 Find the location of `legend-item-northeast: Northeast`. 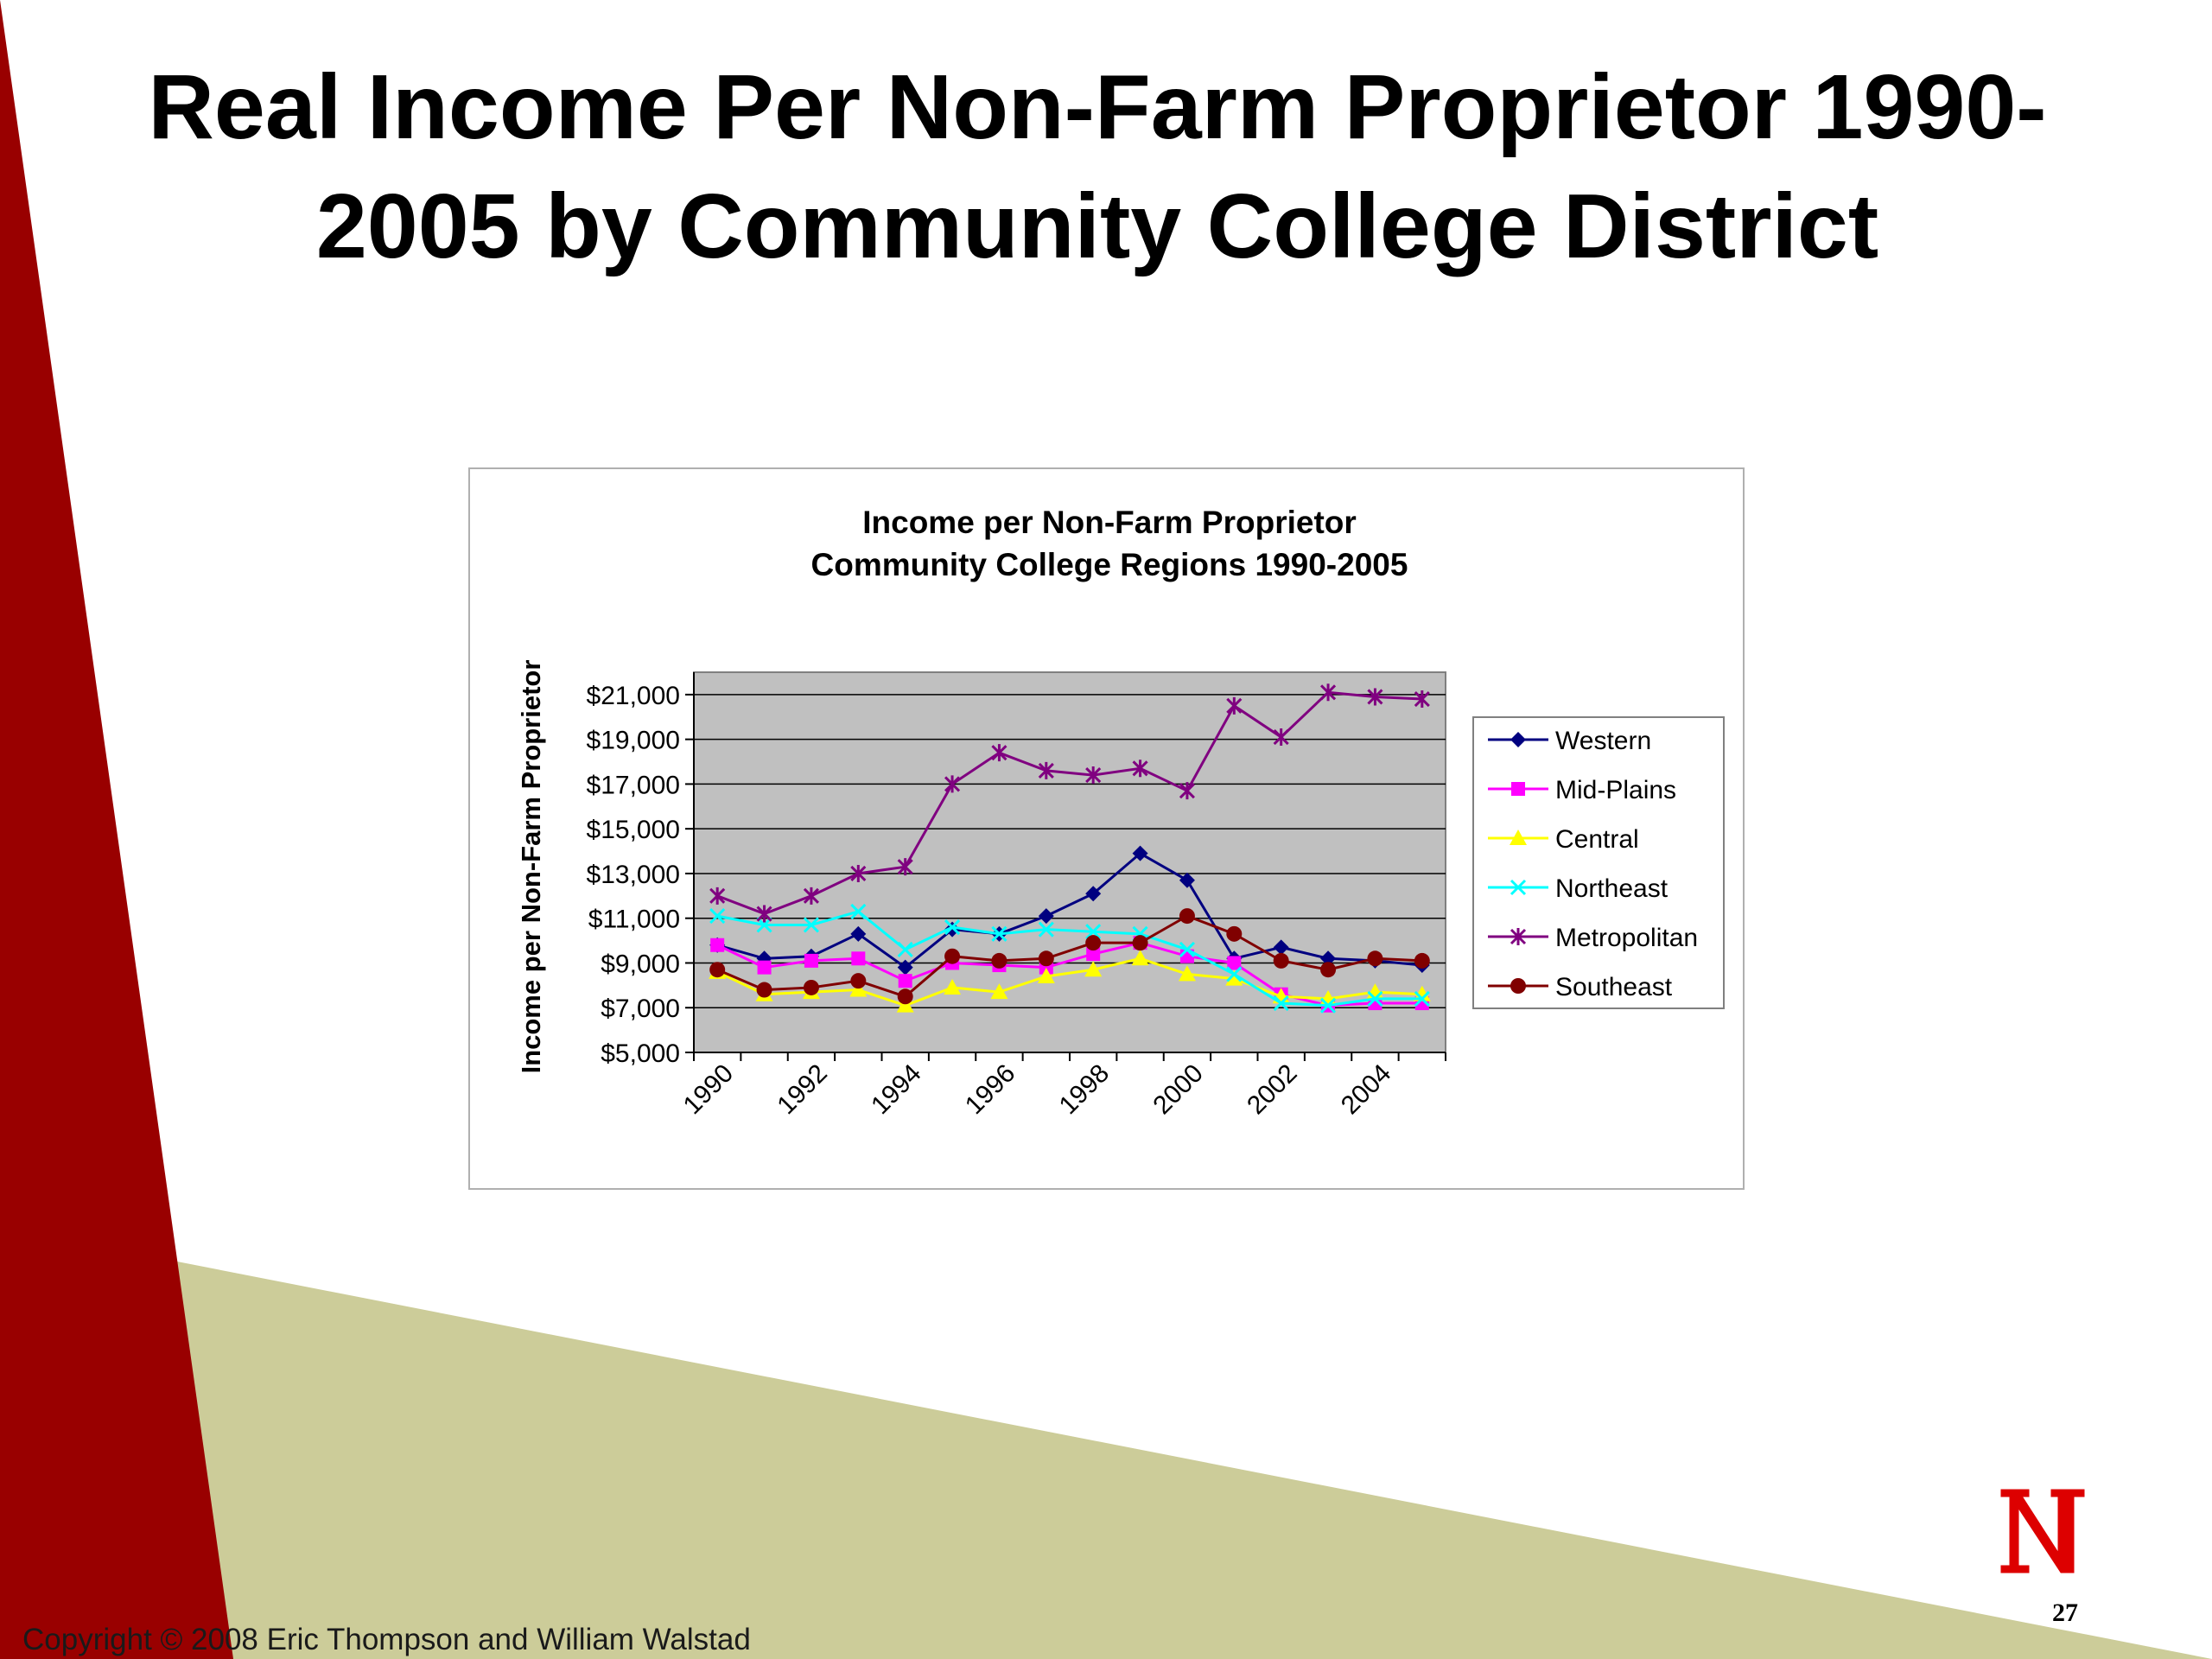

legend-item-northeast: Northeast is located at coordinates (1578, 888).